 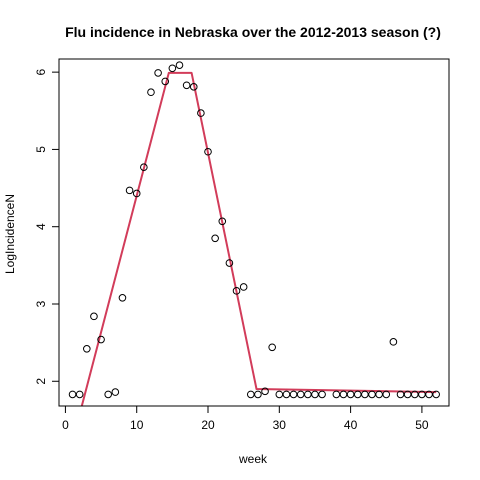 What do you see at coordinates (208, 425) in the screenshot?
I see `x-tick-label: 20` at bounding box center [208, 425].